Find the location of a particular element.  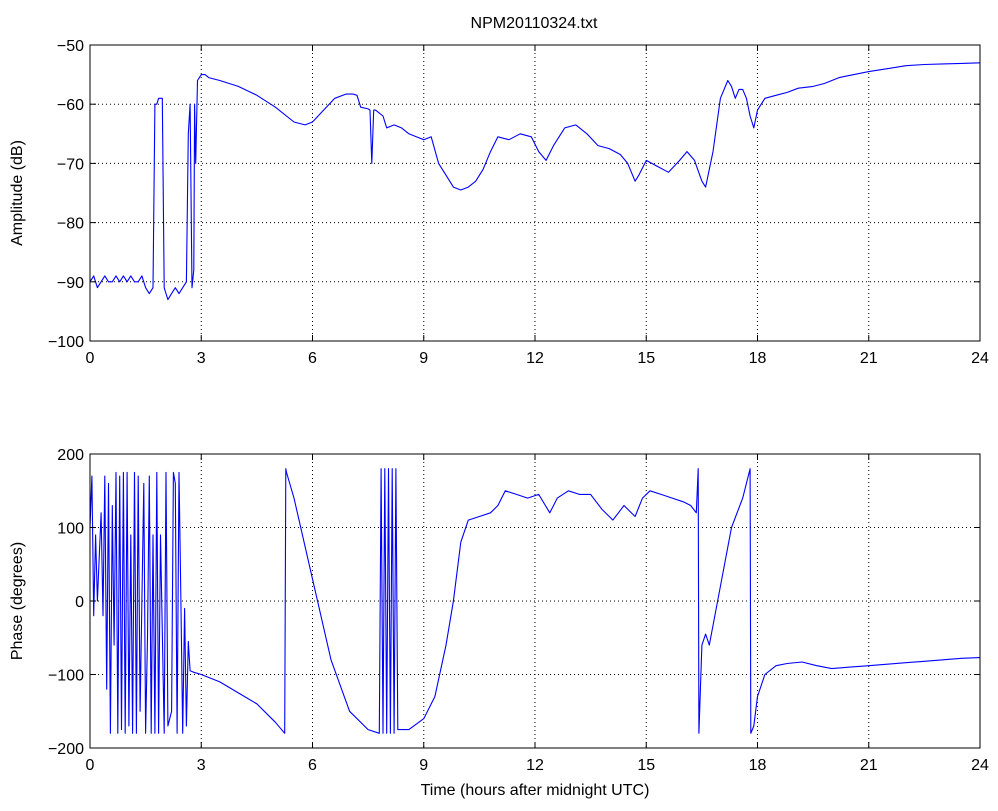

amplitude-y-tick-label-4: −60 is located at coordinates (70, 105).